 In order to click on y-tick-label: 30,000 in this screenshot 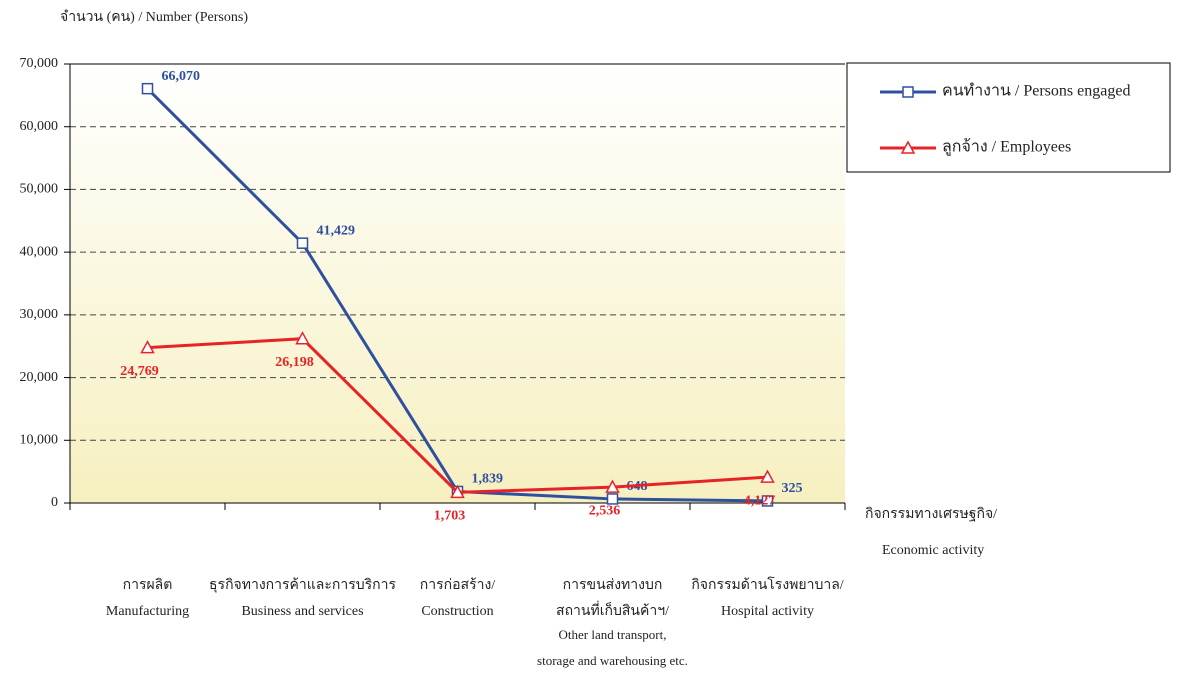, I will do `click(39, 314)`.